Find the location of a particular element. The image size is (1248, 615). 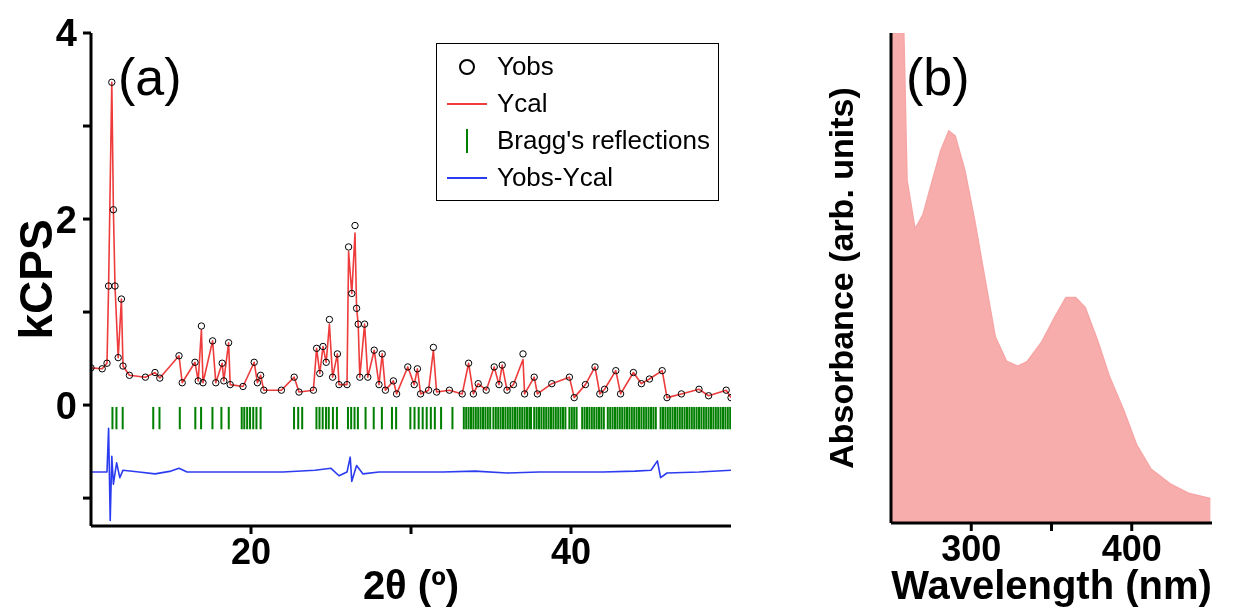

y-tick-label: 0 is located at coordinates (66, 405).